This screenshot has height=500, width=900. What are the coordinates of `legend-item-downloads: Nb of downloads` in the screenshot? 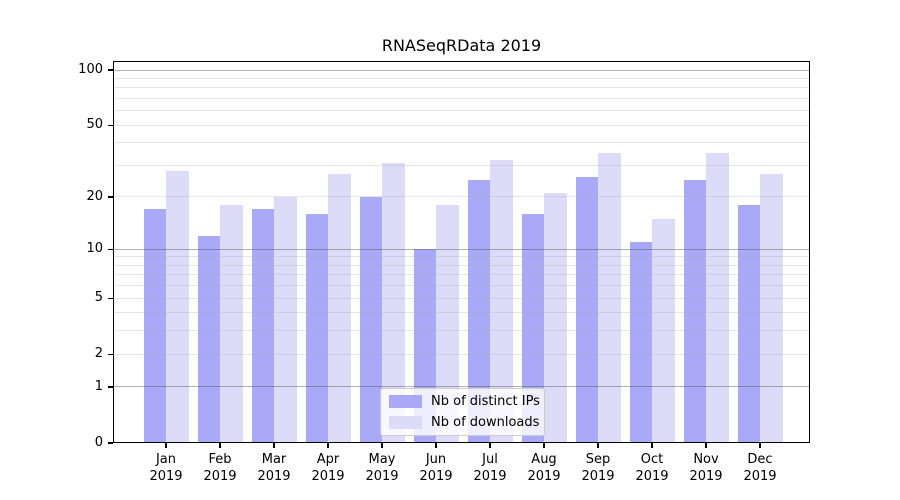 It's located at (464, 423).